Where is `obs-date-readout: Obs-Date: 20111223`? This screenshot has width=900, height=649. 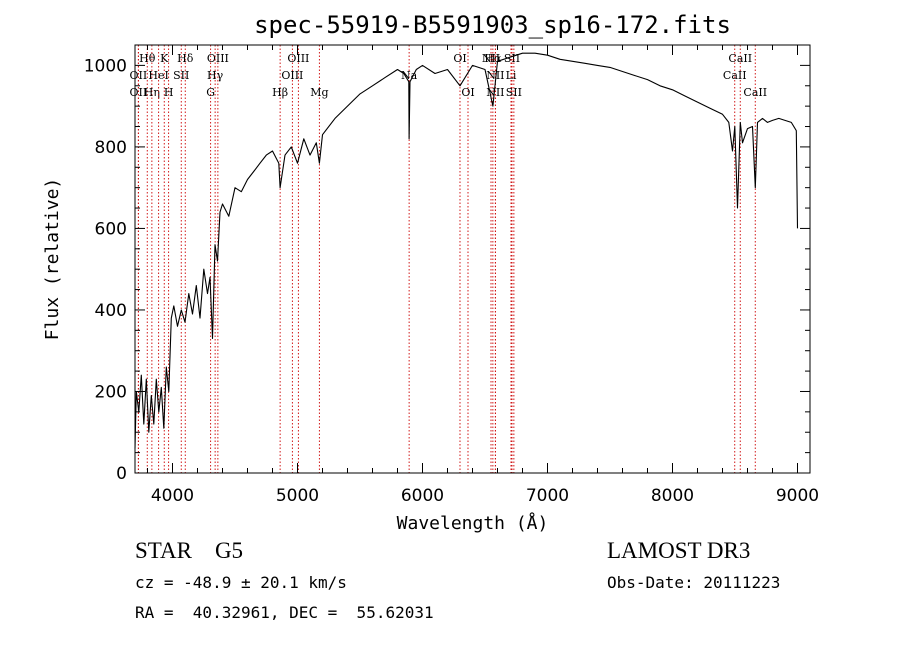 obs-date-readout: Obs-Date: 20111223 is located at coordinates (694, 582).